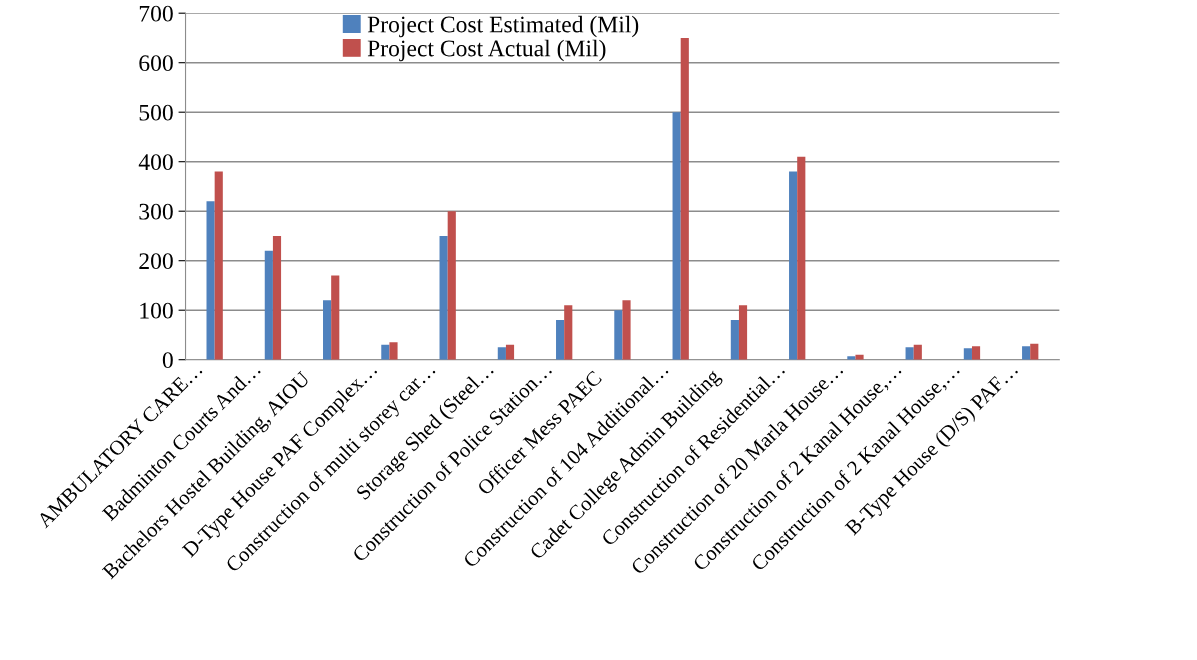 Image resolution: width=1197 pixels, height=660 pixels. What do you see at coordinates (156, 112) in the screenshot?
I see `y-tick-label: 500` at bounding box center [156, 112].